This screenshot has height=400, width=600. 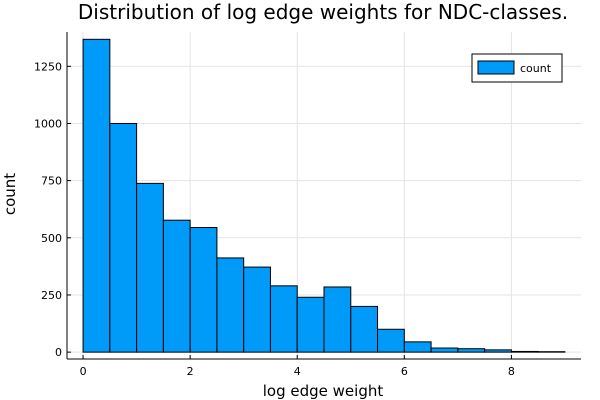 What do you see at coordinates (297, 371) in the screenshot?
I see `x-tick-label: 4` at bounding box center [297, 371].